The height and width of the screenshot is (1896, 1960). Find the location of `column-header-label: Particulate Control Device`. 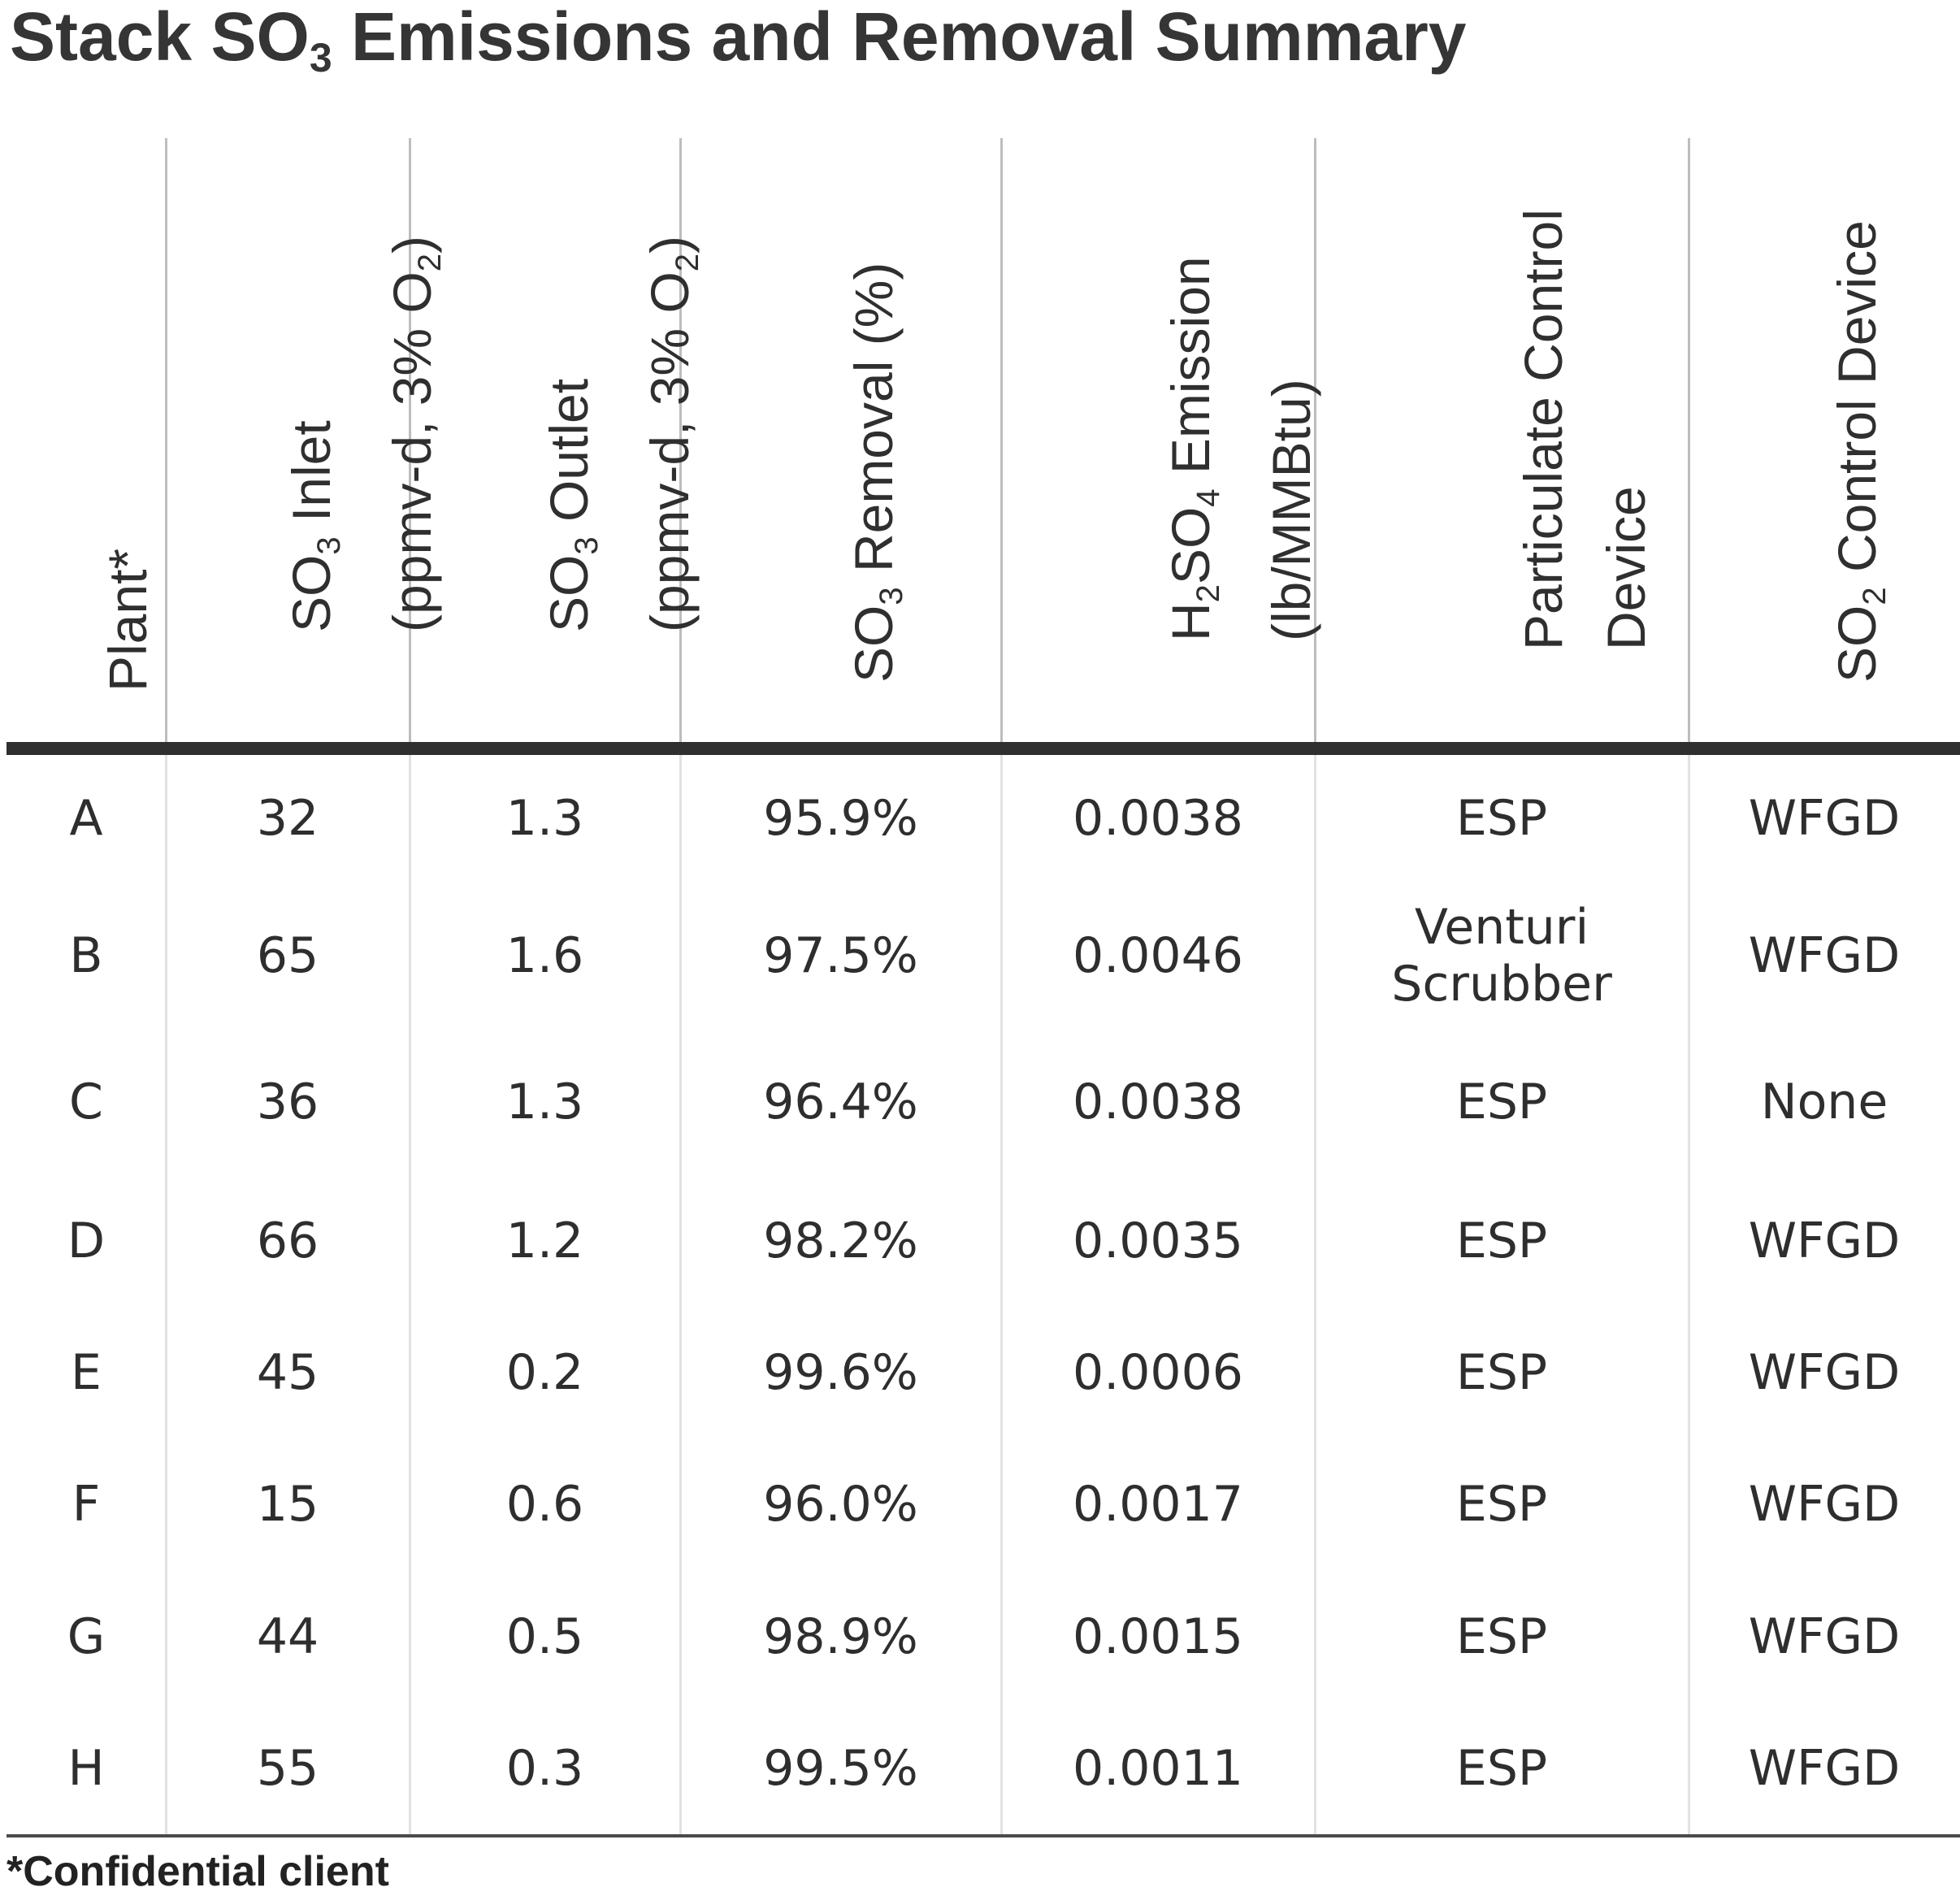

column-header-label: Particulate Control Device is located at coordinates (1584, 430).